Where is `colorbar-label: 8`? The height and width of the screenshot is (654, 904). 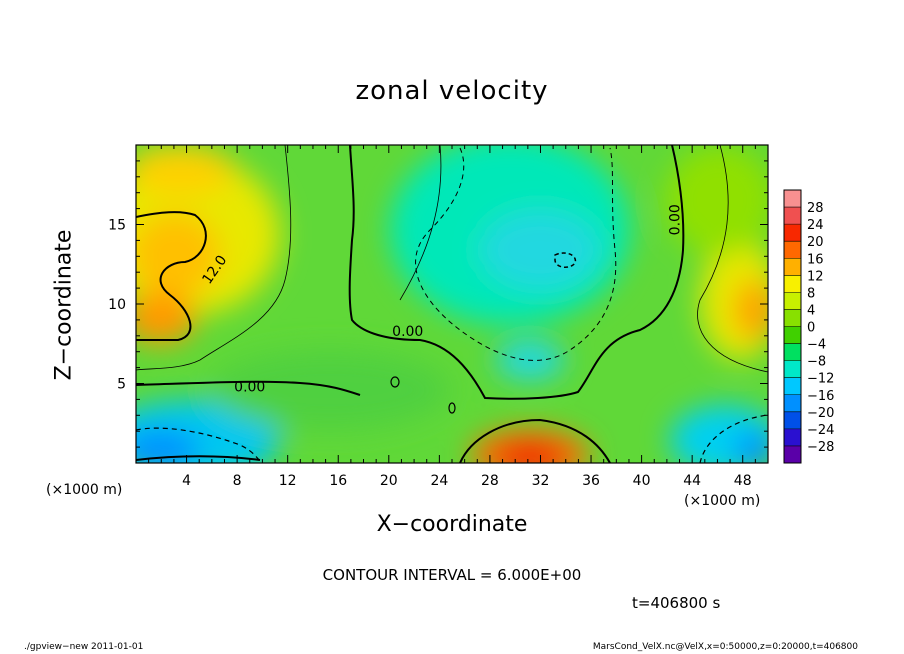
colorbar-label: 8 is located at coordinates (811, 293).